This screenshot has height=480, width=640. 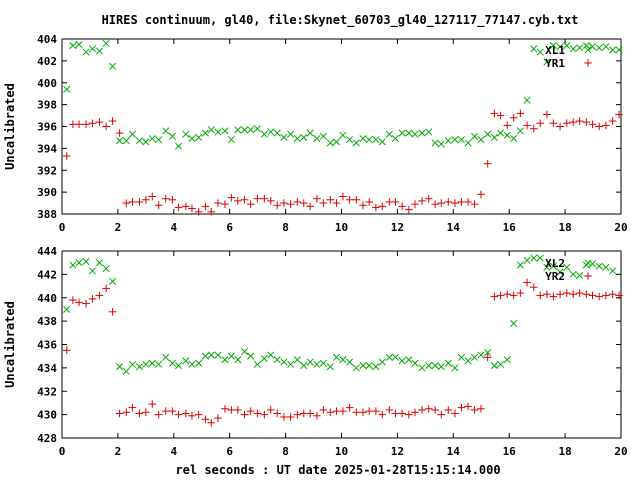 What do you see at coordinates (47, 61) in the screenshot?
I see `y-tick-label: 402` at bounding box center [47, 61].